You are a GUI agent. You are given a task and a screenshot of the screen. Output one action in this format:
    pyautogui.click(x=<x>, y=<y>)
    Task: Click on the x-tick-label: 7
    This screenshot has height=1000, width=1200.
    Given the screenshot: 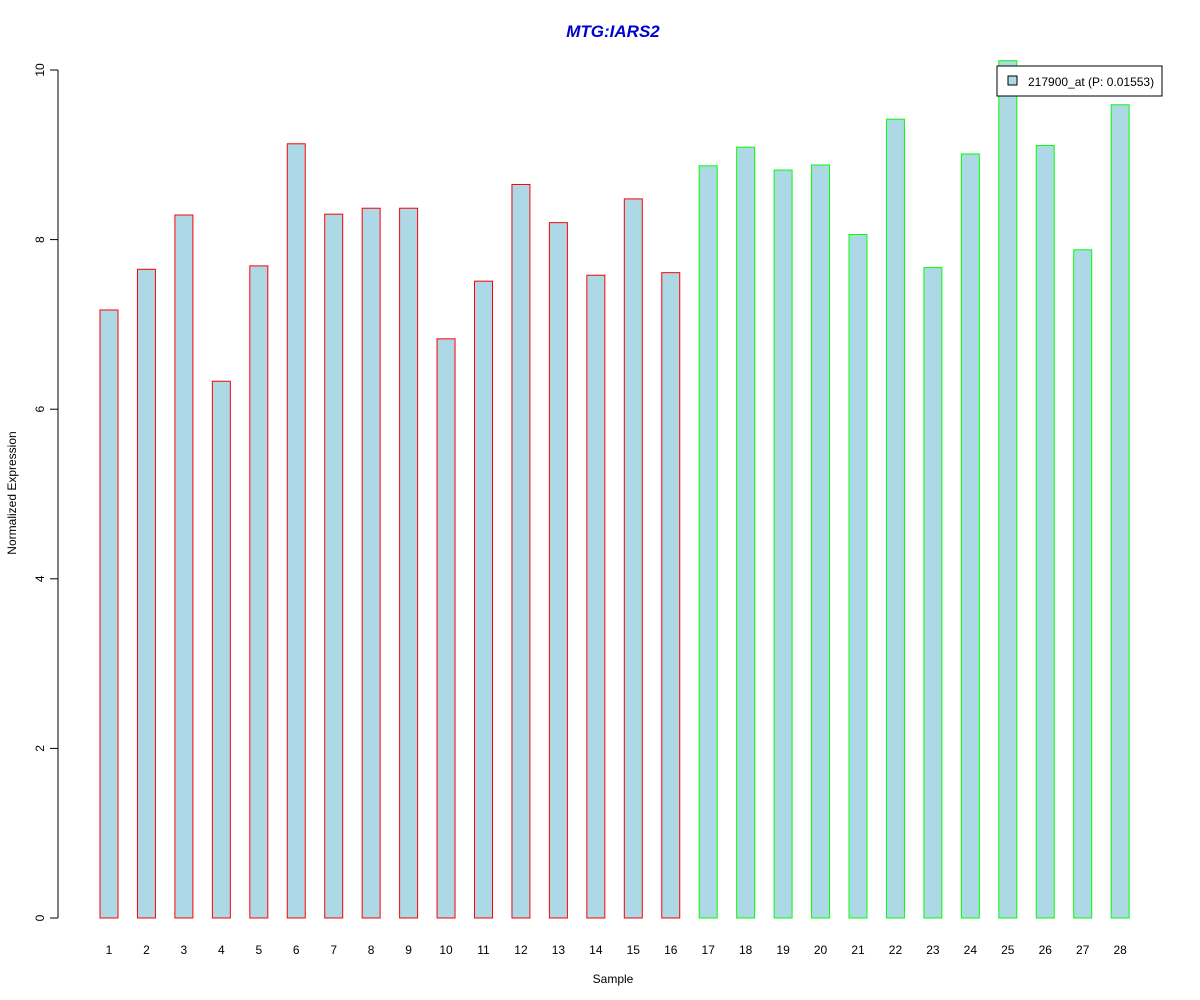 What is the action you would take?
    pyautogui.click(x=333, y=950)
    